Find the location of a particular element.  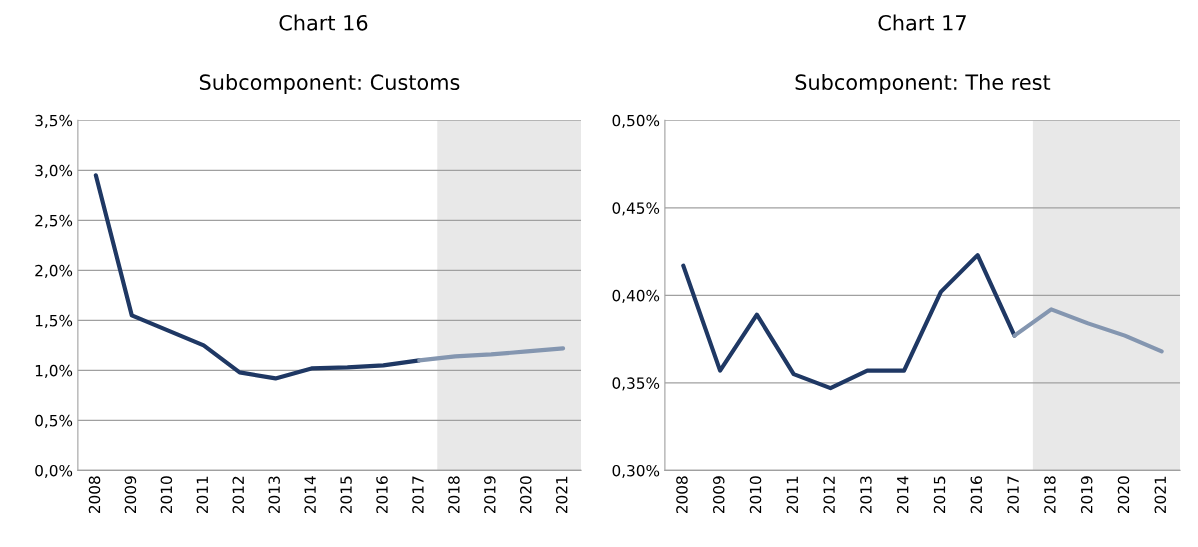

y-tick-label: 0,50% is located at coordinates (636, 121).